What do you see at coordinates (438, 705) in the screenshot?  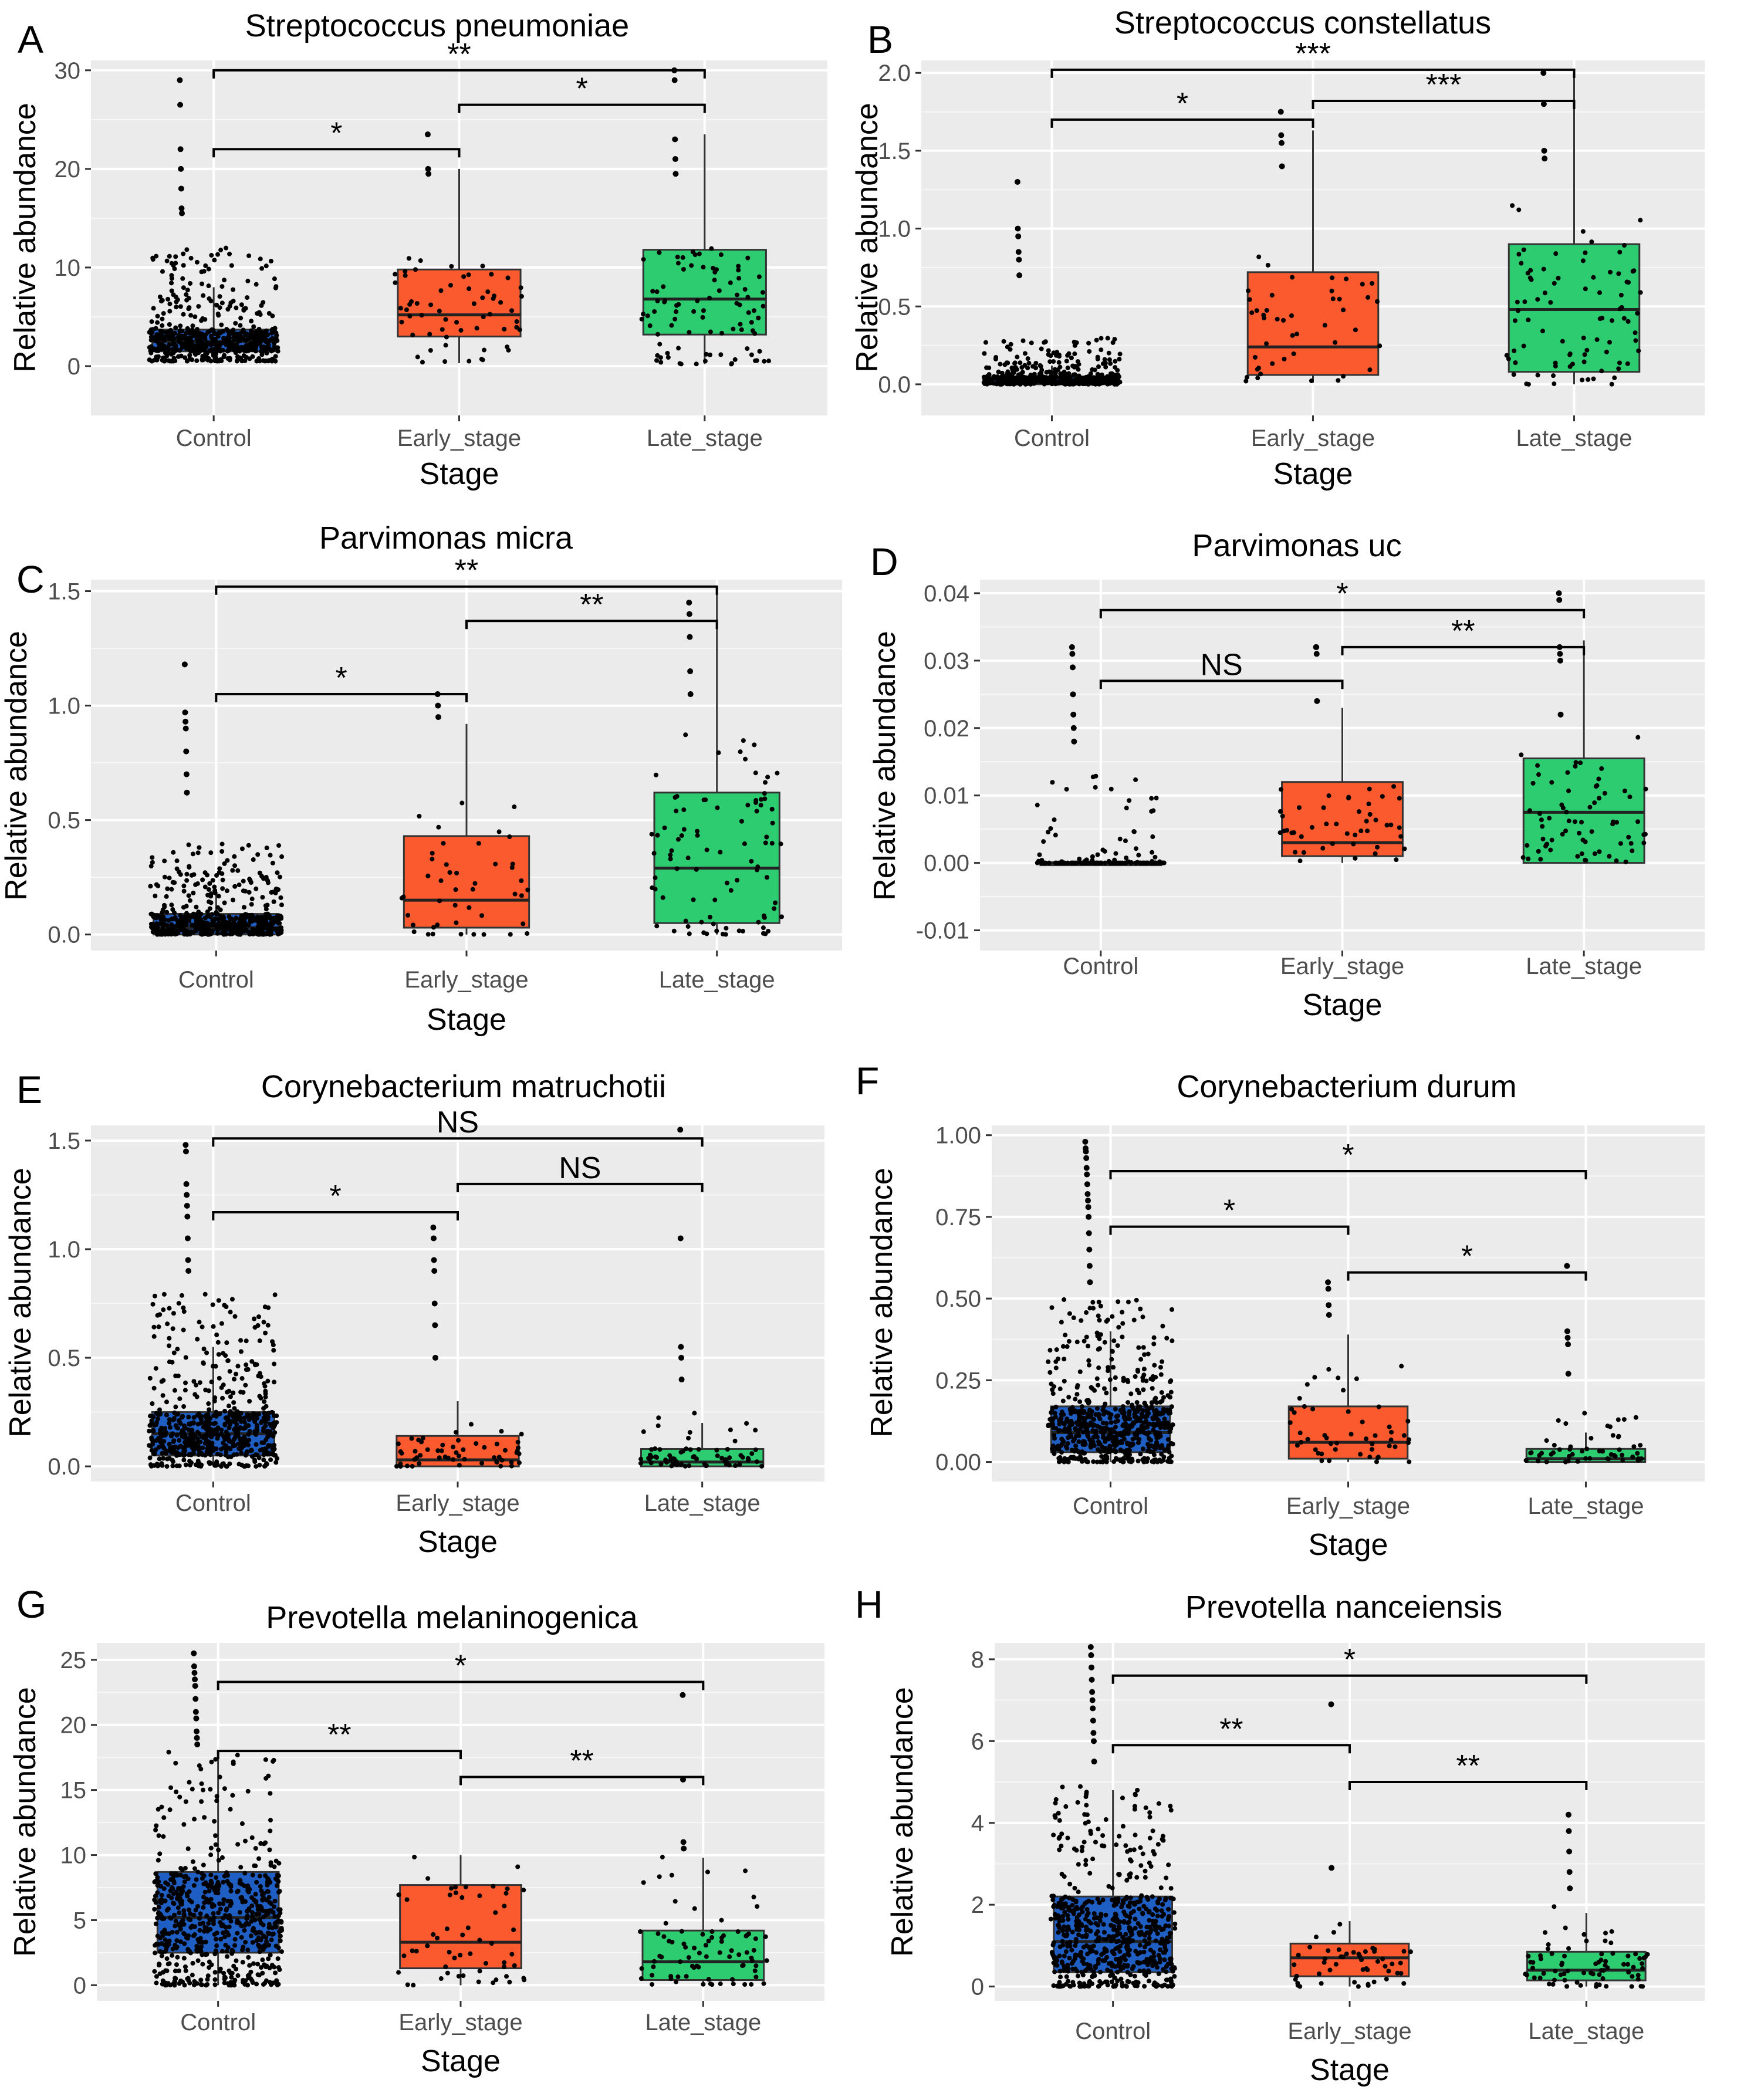 I see `panel-c-outlier-point` at bounding box center [438, 705].